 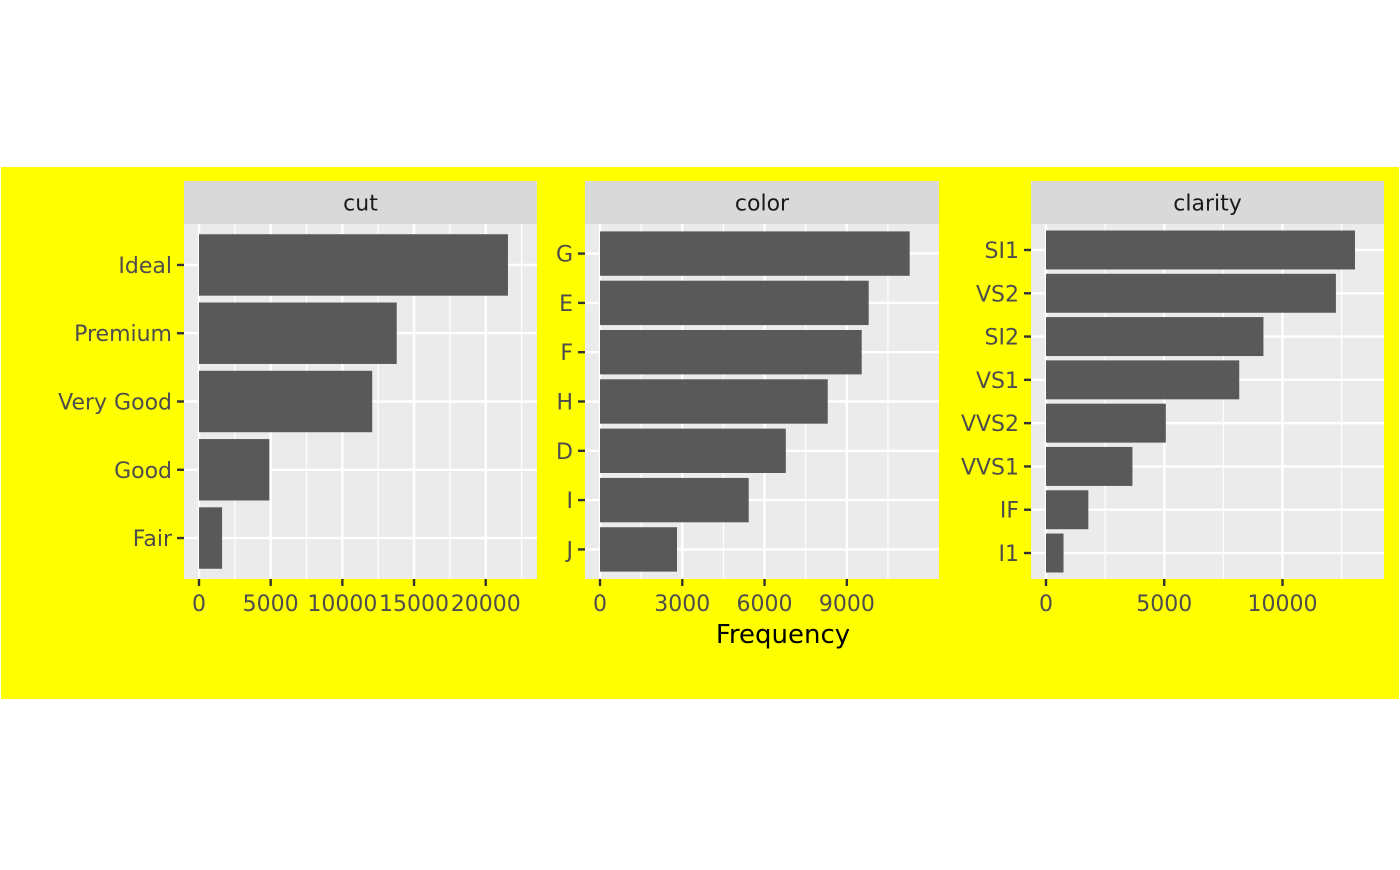 I want to click on y-tick-label: SI1, so click(x=1002, y=251).